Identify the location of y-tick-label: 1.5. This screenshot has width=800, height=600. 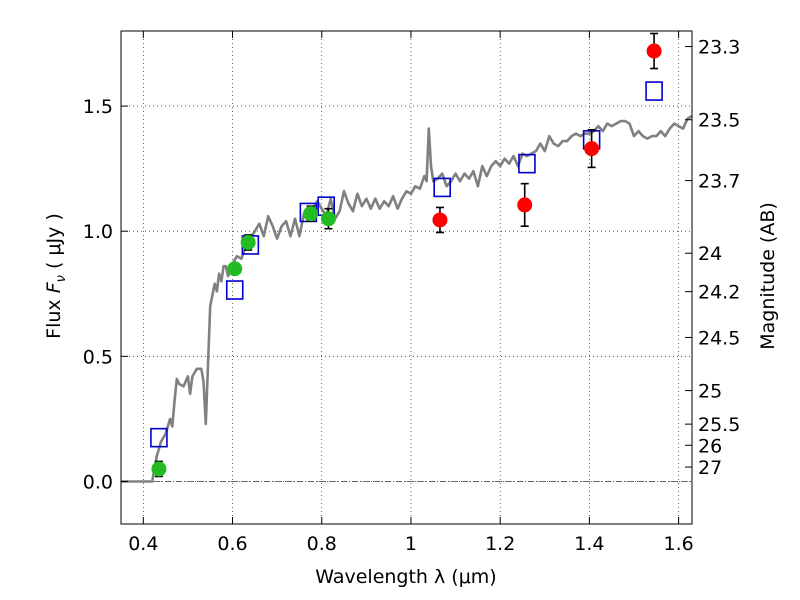
(98, 107).